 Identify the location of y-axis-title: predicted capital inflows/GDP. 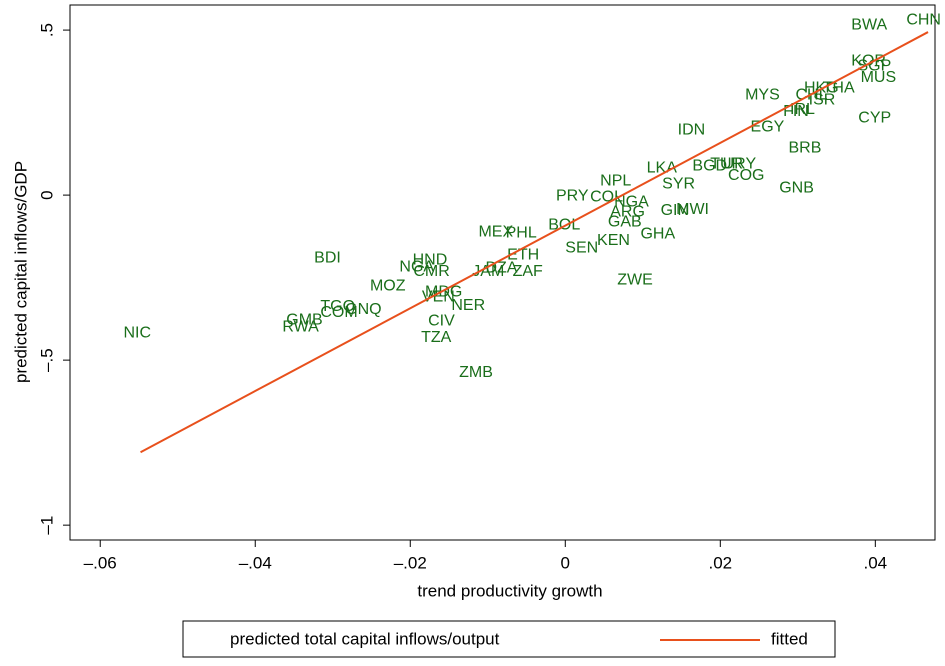
(20, 272).